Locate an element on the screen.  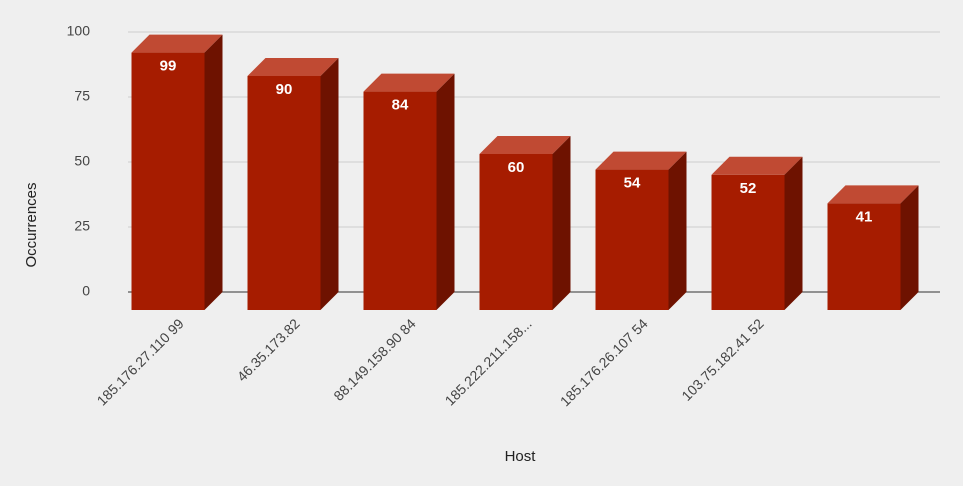
data-label: 90 is located at coordinates (284, 89).